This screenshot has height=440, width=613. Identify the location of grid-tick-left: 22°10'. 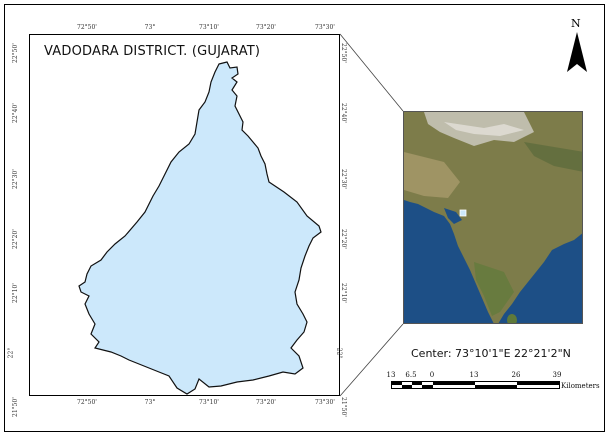
(15, 293).